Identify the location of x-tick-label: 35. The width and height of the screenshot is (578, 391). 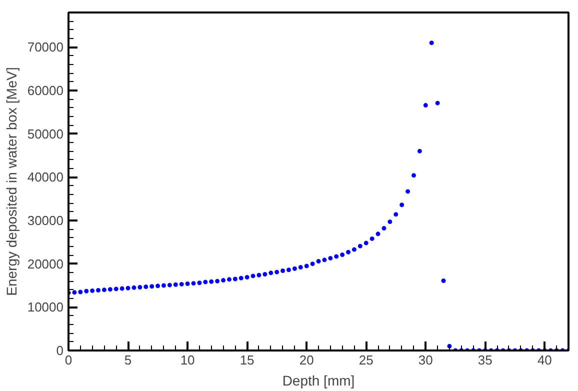
(485, 360).